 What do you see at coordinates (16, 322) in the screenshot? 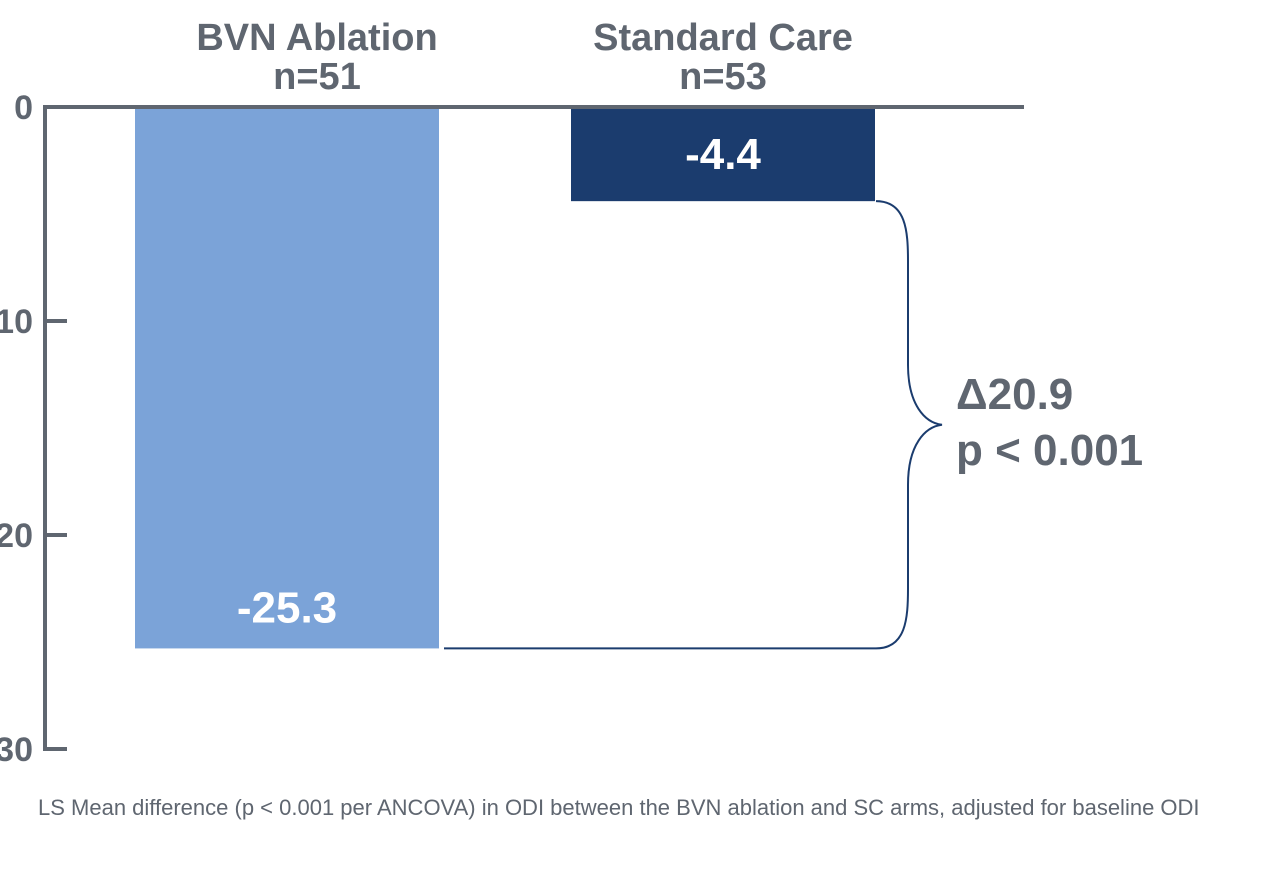
I see `y-tick-label: 10` at bounding box center [16, 322].